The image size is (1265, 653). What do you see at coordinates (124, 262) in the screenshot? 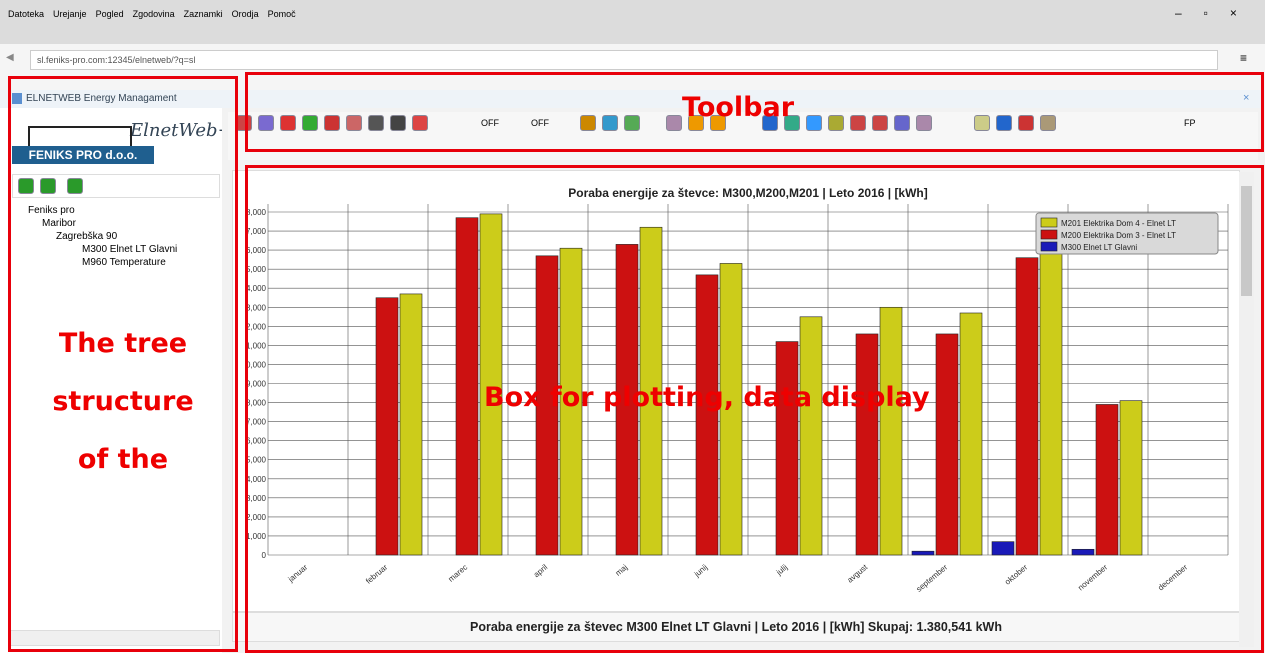
I see `tree-node: M960 Temperature` at bounding box center [124, 262].